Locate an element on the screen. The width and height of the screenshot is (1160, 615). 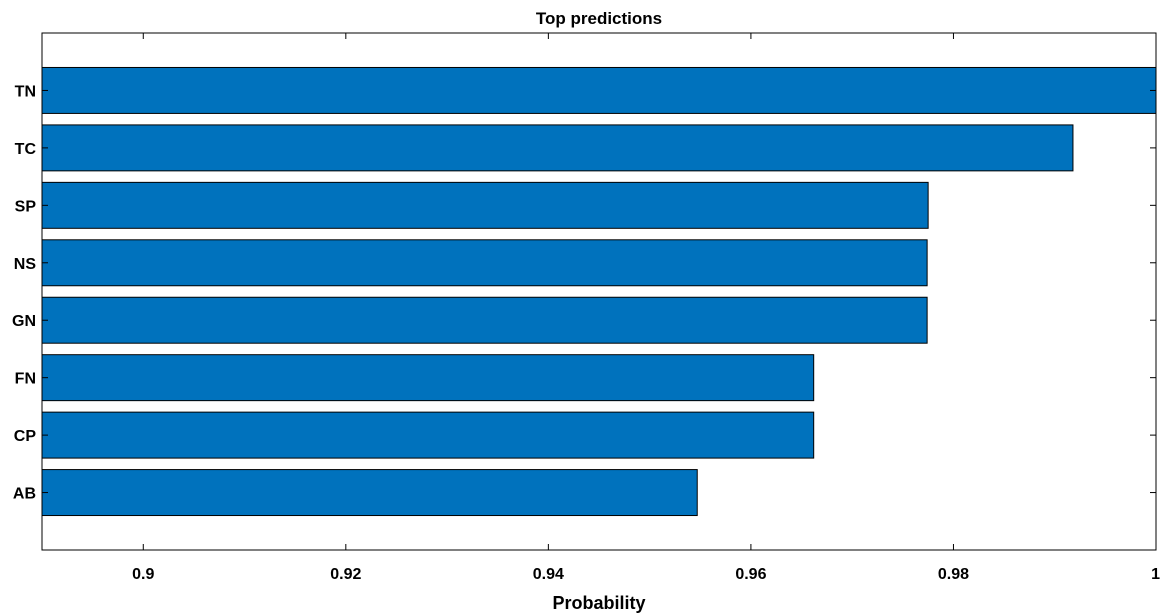
bar-fn is located at coordinates (428, 378).